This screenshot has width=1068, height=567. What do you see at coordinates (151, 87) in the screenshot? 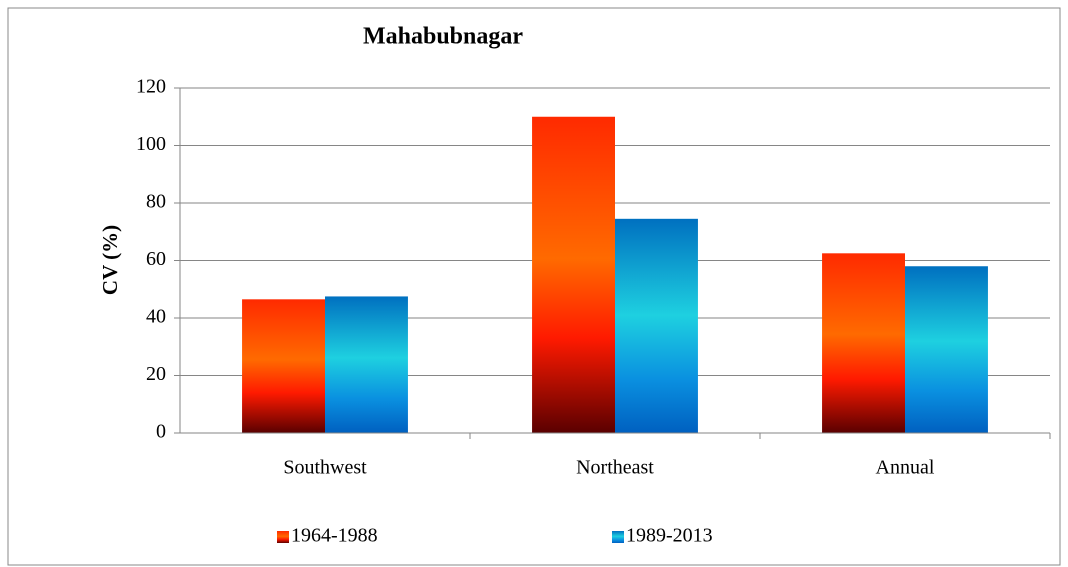
I see `y-tick-label: 120` at bounding box center [151, 87].